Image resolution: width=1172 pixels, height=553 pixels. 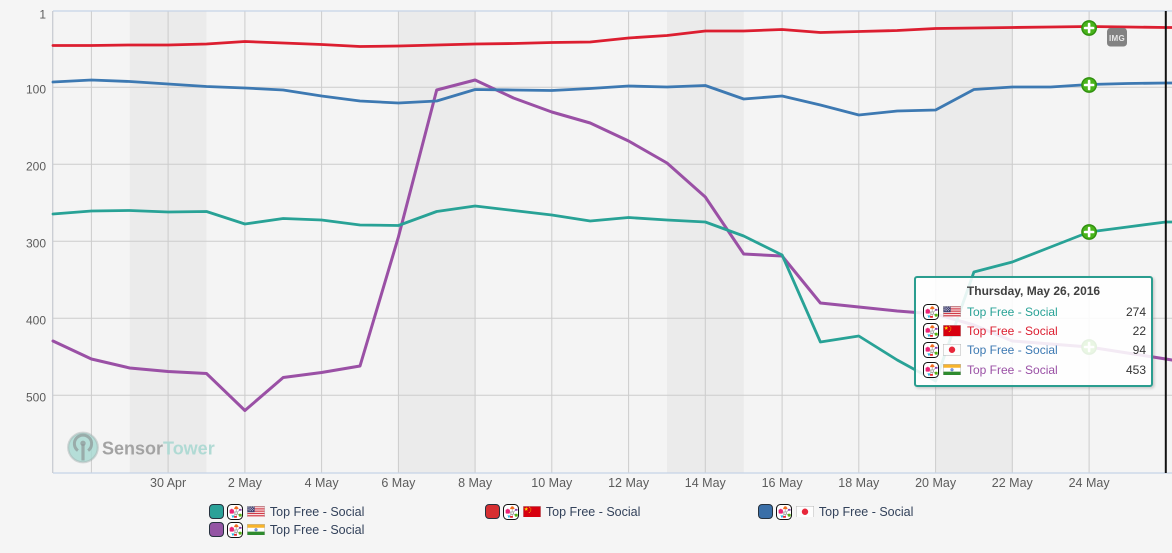 What do you see at coordinates (1090, 483) in the screenshot?
I see `svg-text: 24 May` at bounding box center [1090, 483].